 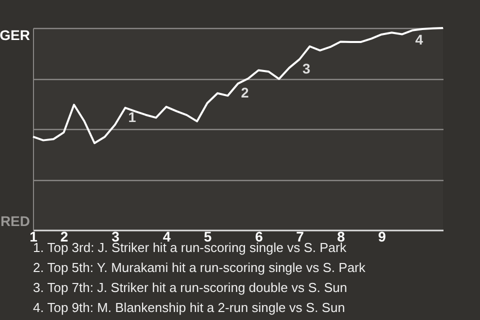 I want to click on annotation: 1, so click(x=132, y=116).